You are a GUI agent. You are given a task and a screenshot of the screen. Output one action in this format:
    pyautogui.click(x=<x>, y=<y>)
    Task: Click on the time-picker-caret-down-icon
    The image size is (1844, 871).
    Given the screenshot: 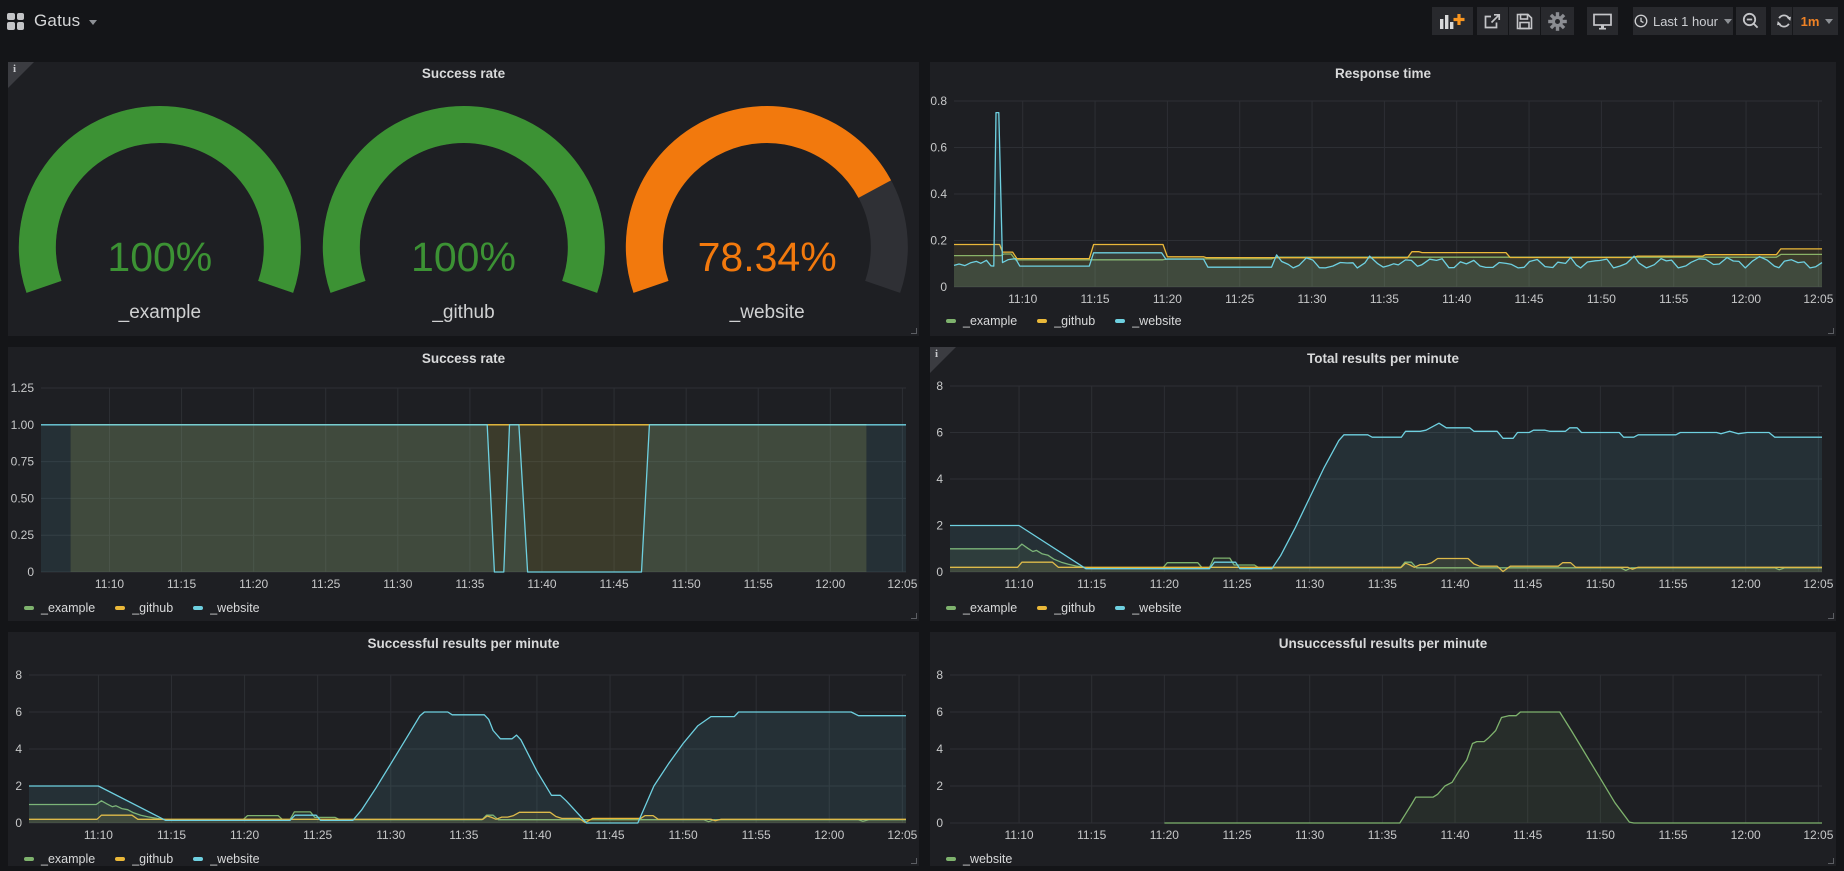 What is the action you would take?
    pyautogui.click(x=1728, y=21)
    